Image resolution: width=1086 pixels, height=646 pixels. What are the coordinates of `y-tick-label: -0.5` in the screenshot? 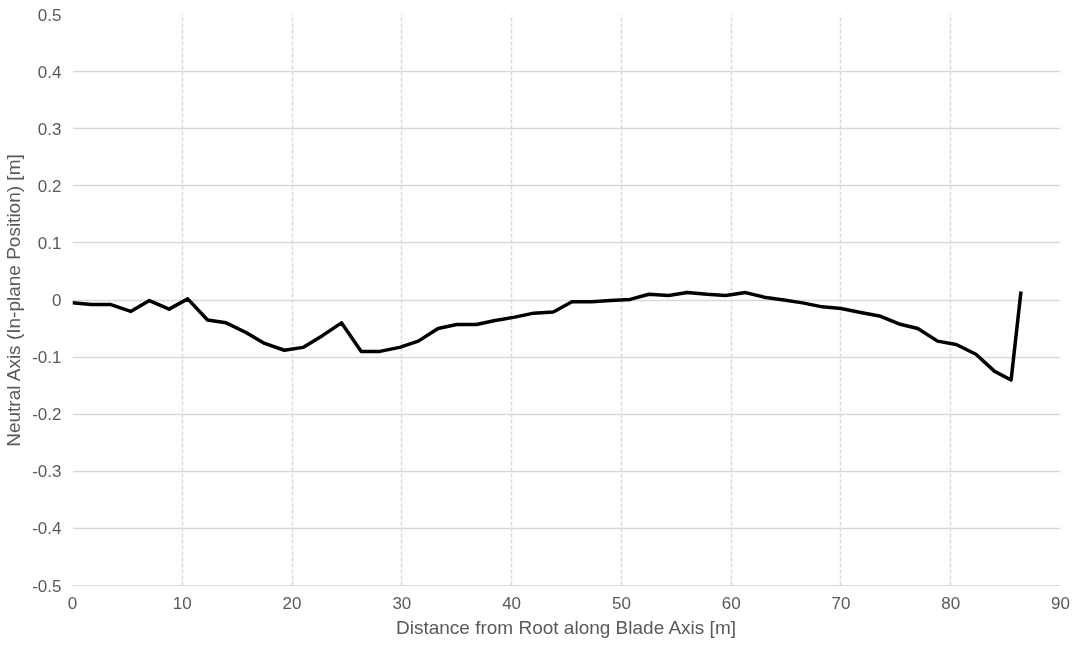 It's located at (47, 586).